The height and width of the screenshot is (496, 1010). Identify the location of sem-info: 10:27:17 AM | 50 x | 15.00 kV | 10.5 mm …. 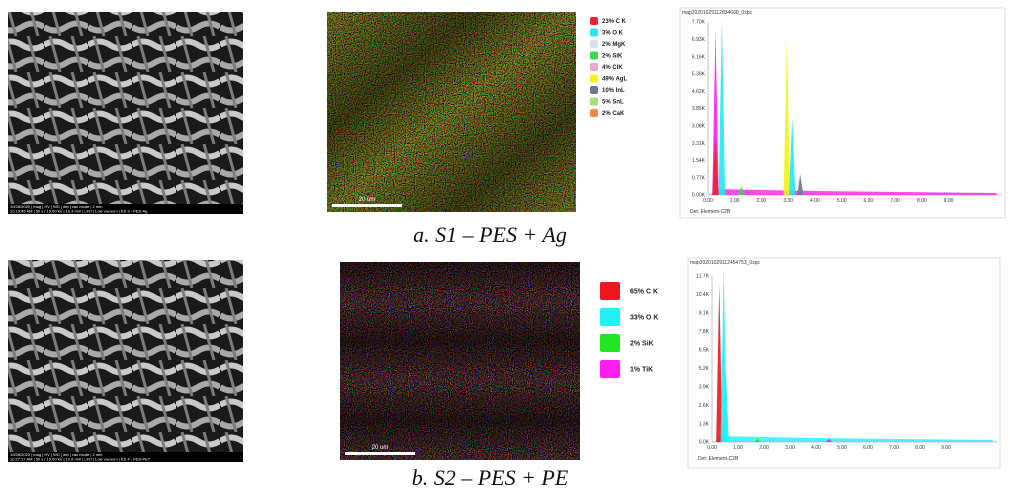
(80, 459).